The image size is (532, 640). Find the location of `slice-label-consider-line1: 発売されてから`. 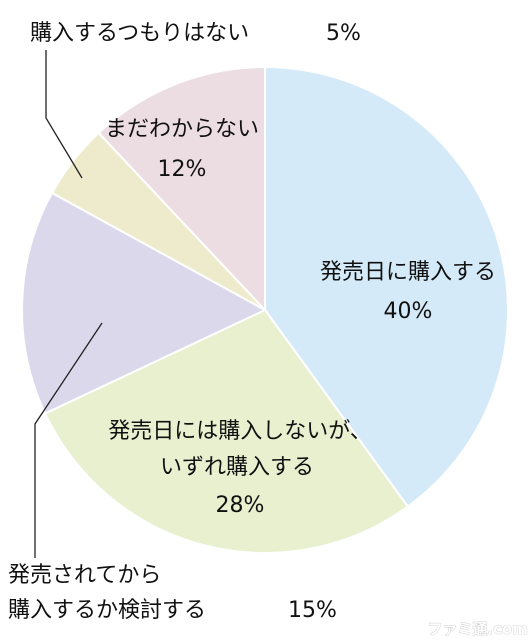

slice-label-consider-line1: 発売されてから is located at coordinates (84, 575).